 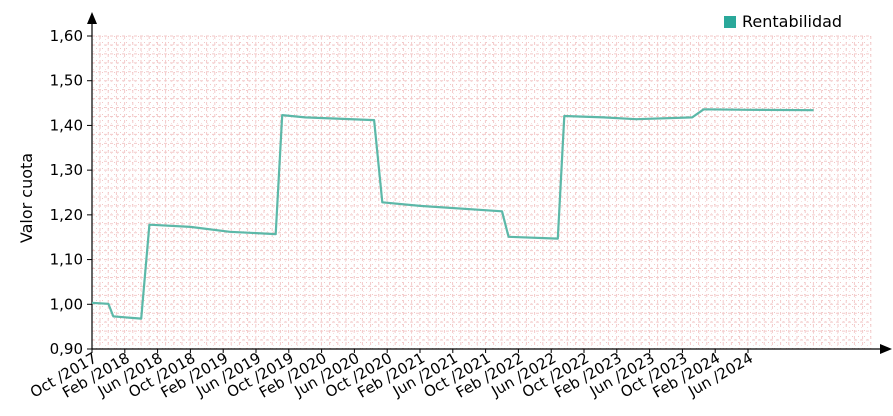 What do you see at coordinates (886, 349) in the screenshot?
I see `x-axis-arrow` at bounding box center [886, 349].